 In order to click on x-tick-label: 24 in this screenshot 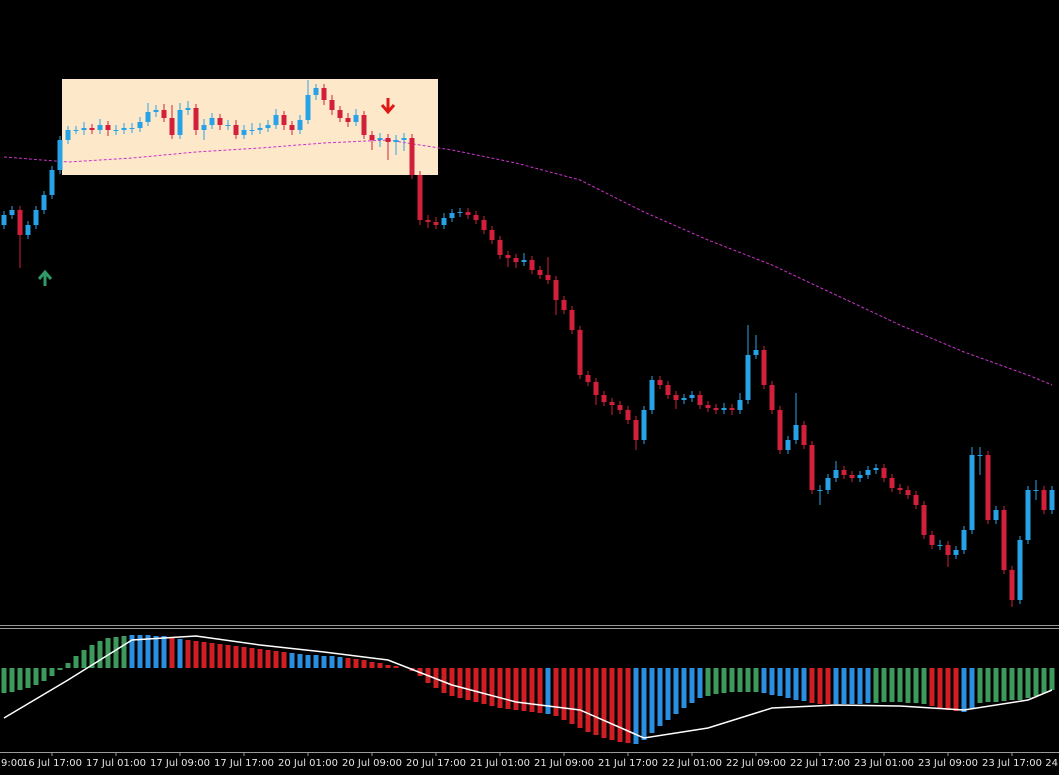, I will do `click(1051, 763)`.